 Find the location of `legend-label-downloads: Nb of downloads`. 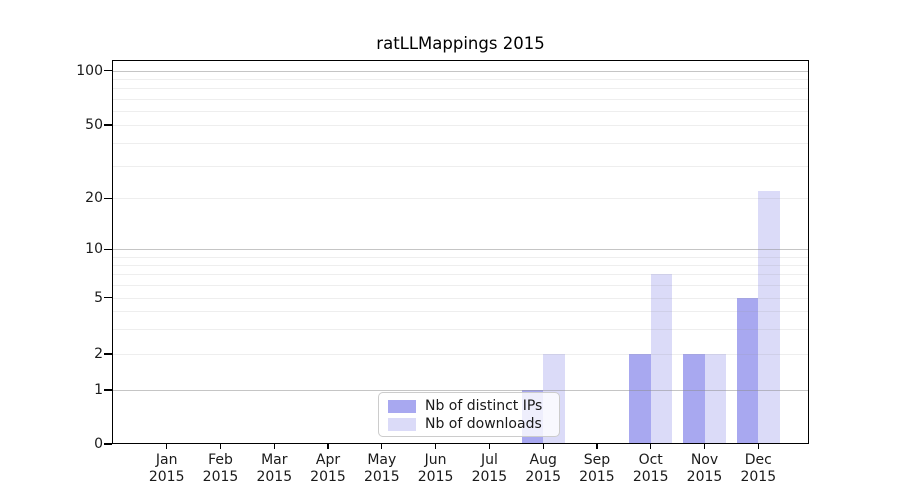

legend-label-downloads: Nb of downloads is located at coordinates (483, 424).